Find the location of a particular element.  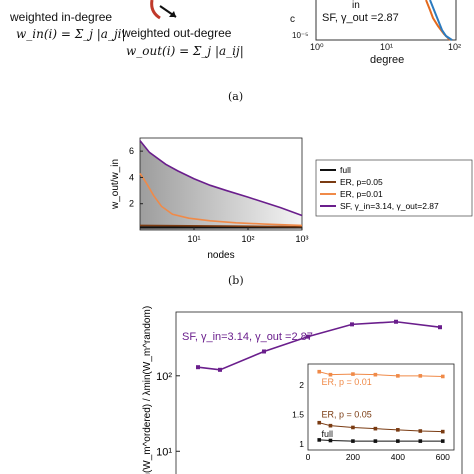

out-degree-formula: w_out(i) = Σ_j |a_ij| is located at coordinates (185, 51).